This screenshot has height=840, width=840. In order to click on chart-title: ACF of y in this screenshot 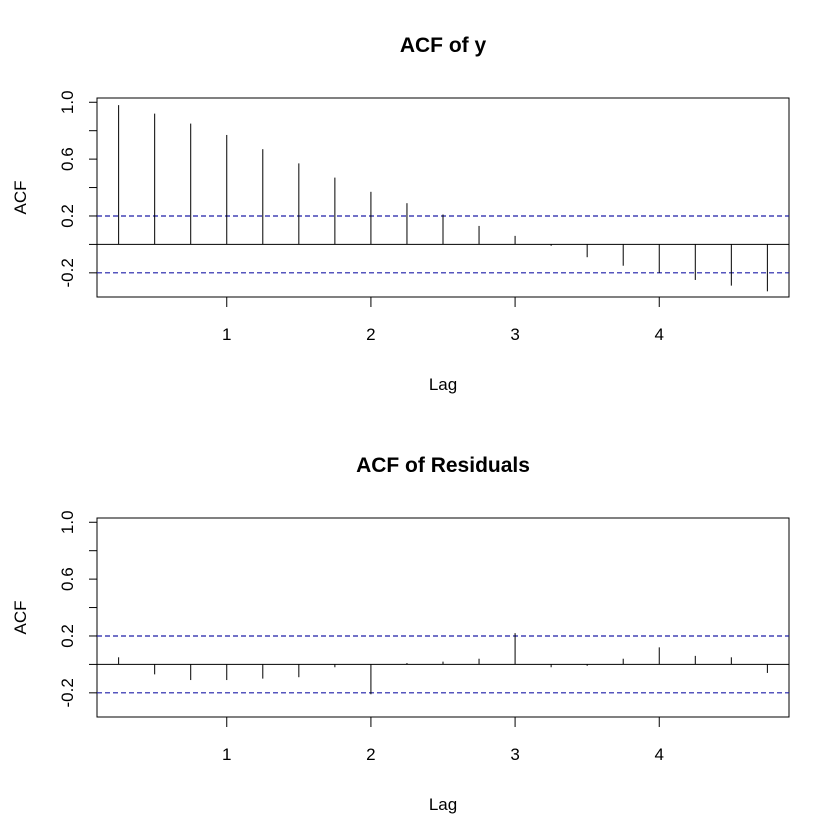, I will do `click(443, 45)`.